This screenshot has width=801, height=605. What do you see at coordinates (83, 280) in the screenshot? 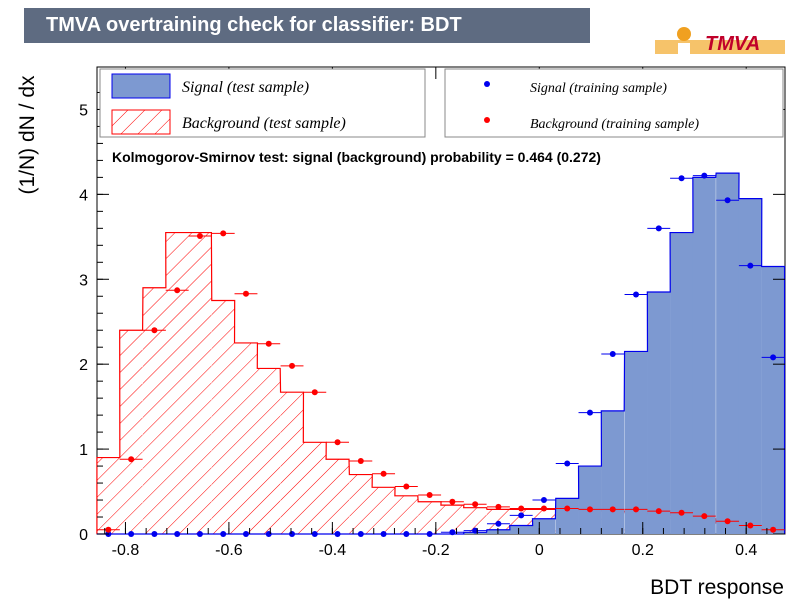
I see `y-tick-label: 3` at bounding box center [83, 280].